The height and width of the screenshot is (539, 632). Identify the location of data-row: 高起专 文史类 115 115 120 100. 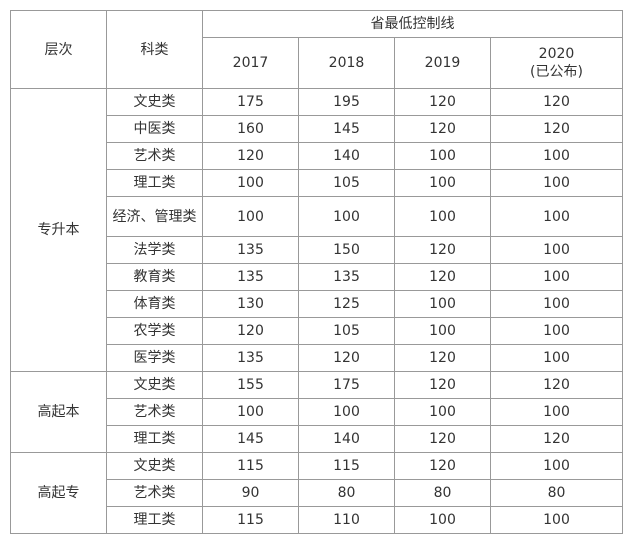
(316, 493).